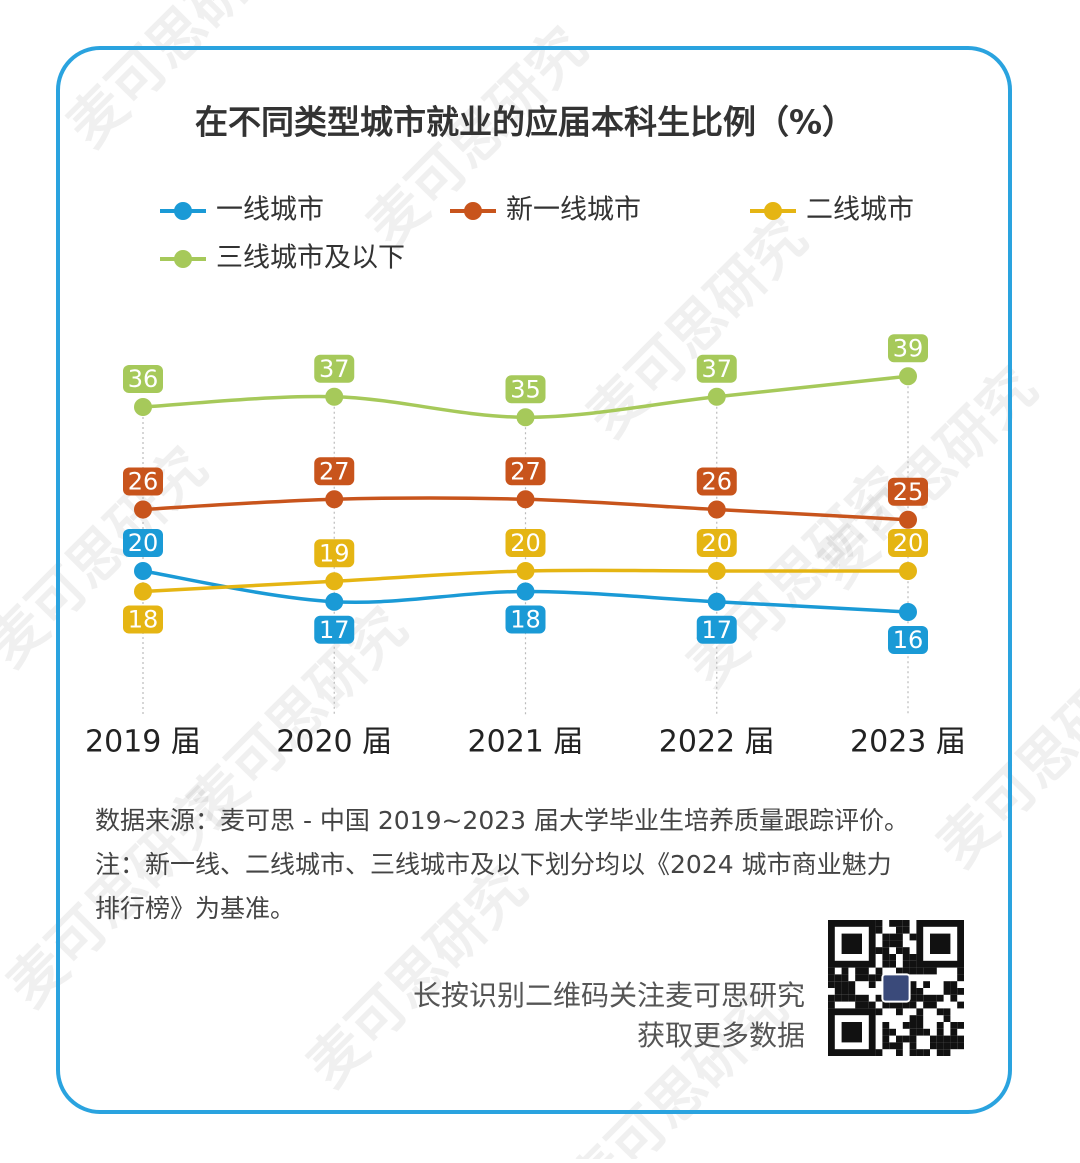 The image size is (1080, 1163). Describe the element at coordinates (908, 348) in the screenshot. I see `value-label: 39` at that location.